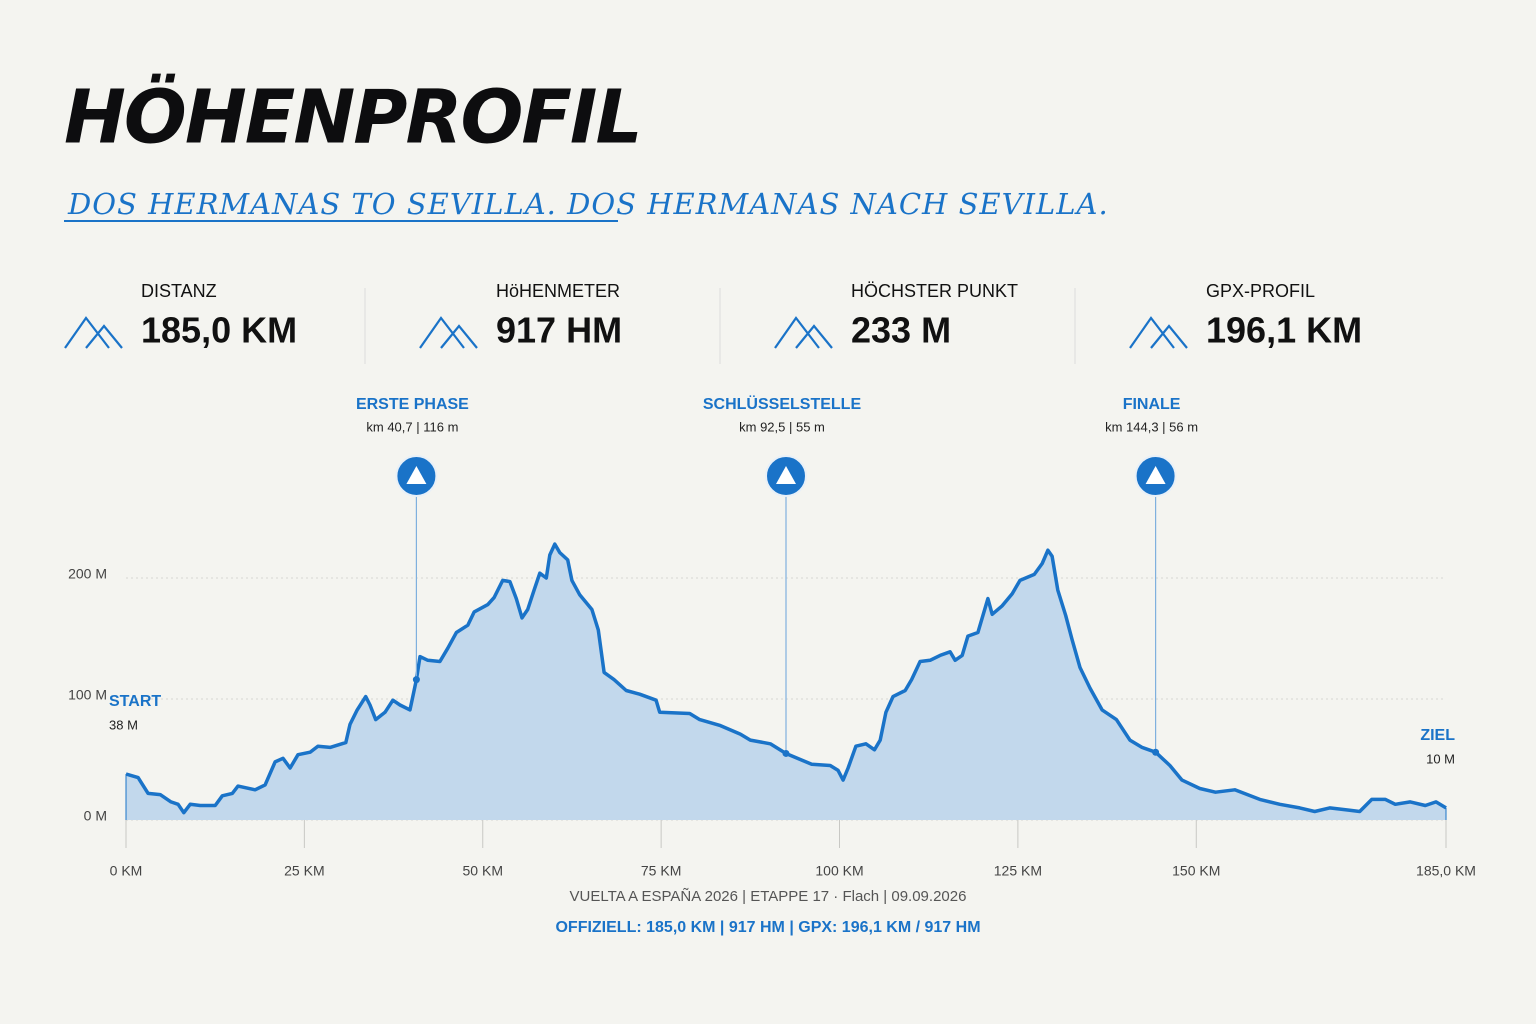 The image size is (1536, 1024). I want to click on end-value: 10 M, so click(1440, 758).